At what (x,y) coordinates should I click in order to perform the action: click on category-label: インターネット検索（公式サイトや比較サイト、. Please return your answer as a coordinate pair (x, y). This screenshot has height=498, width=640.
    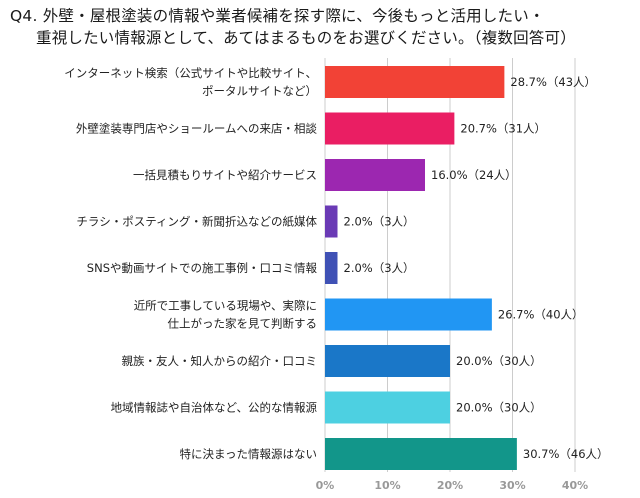
    Looking at the image, I should click on (190, 73).